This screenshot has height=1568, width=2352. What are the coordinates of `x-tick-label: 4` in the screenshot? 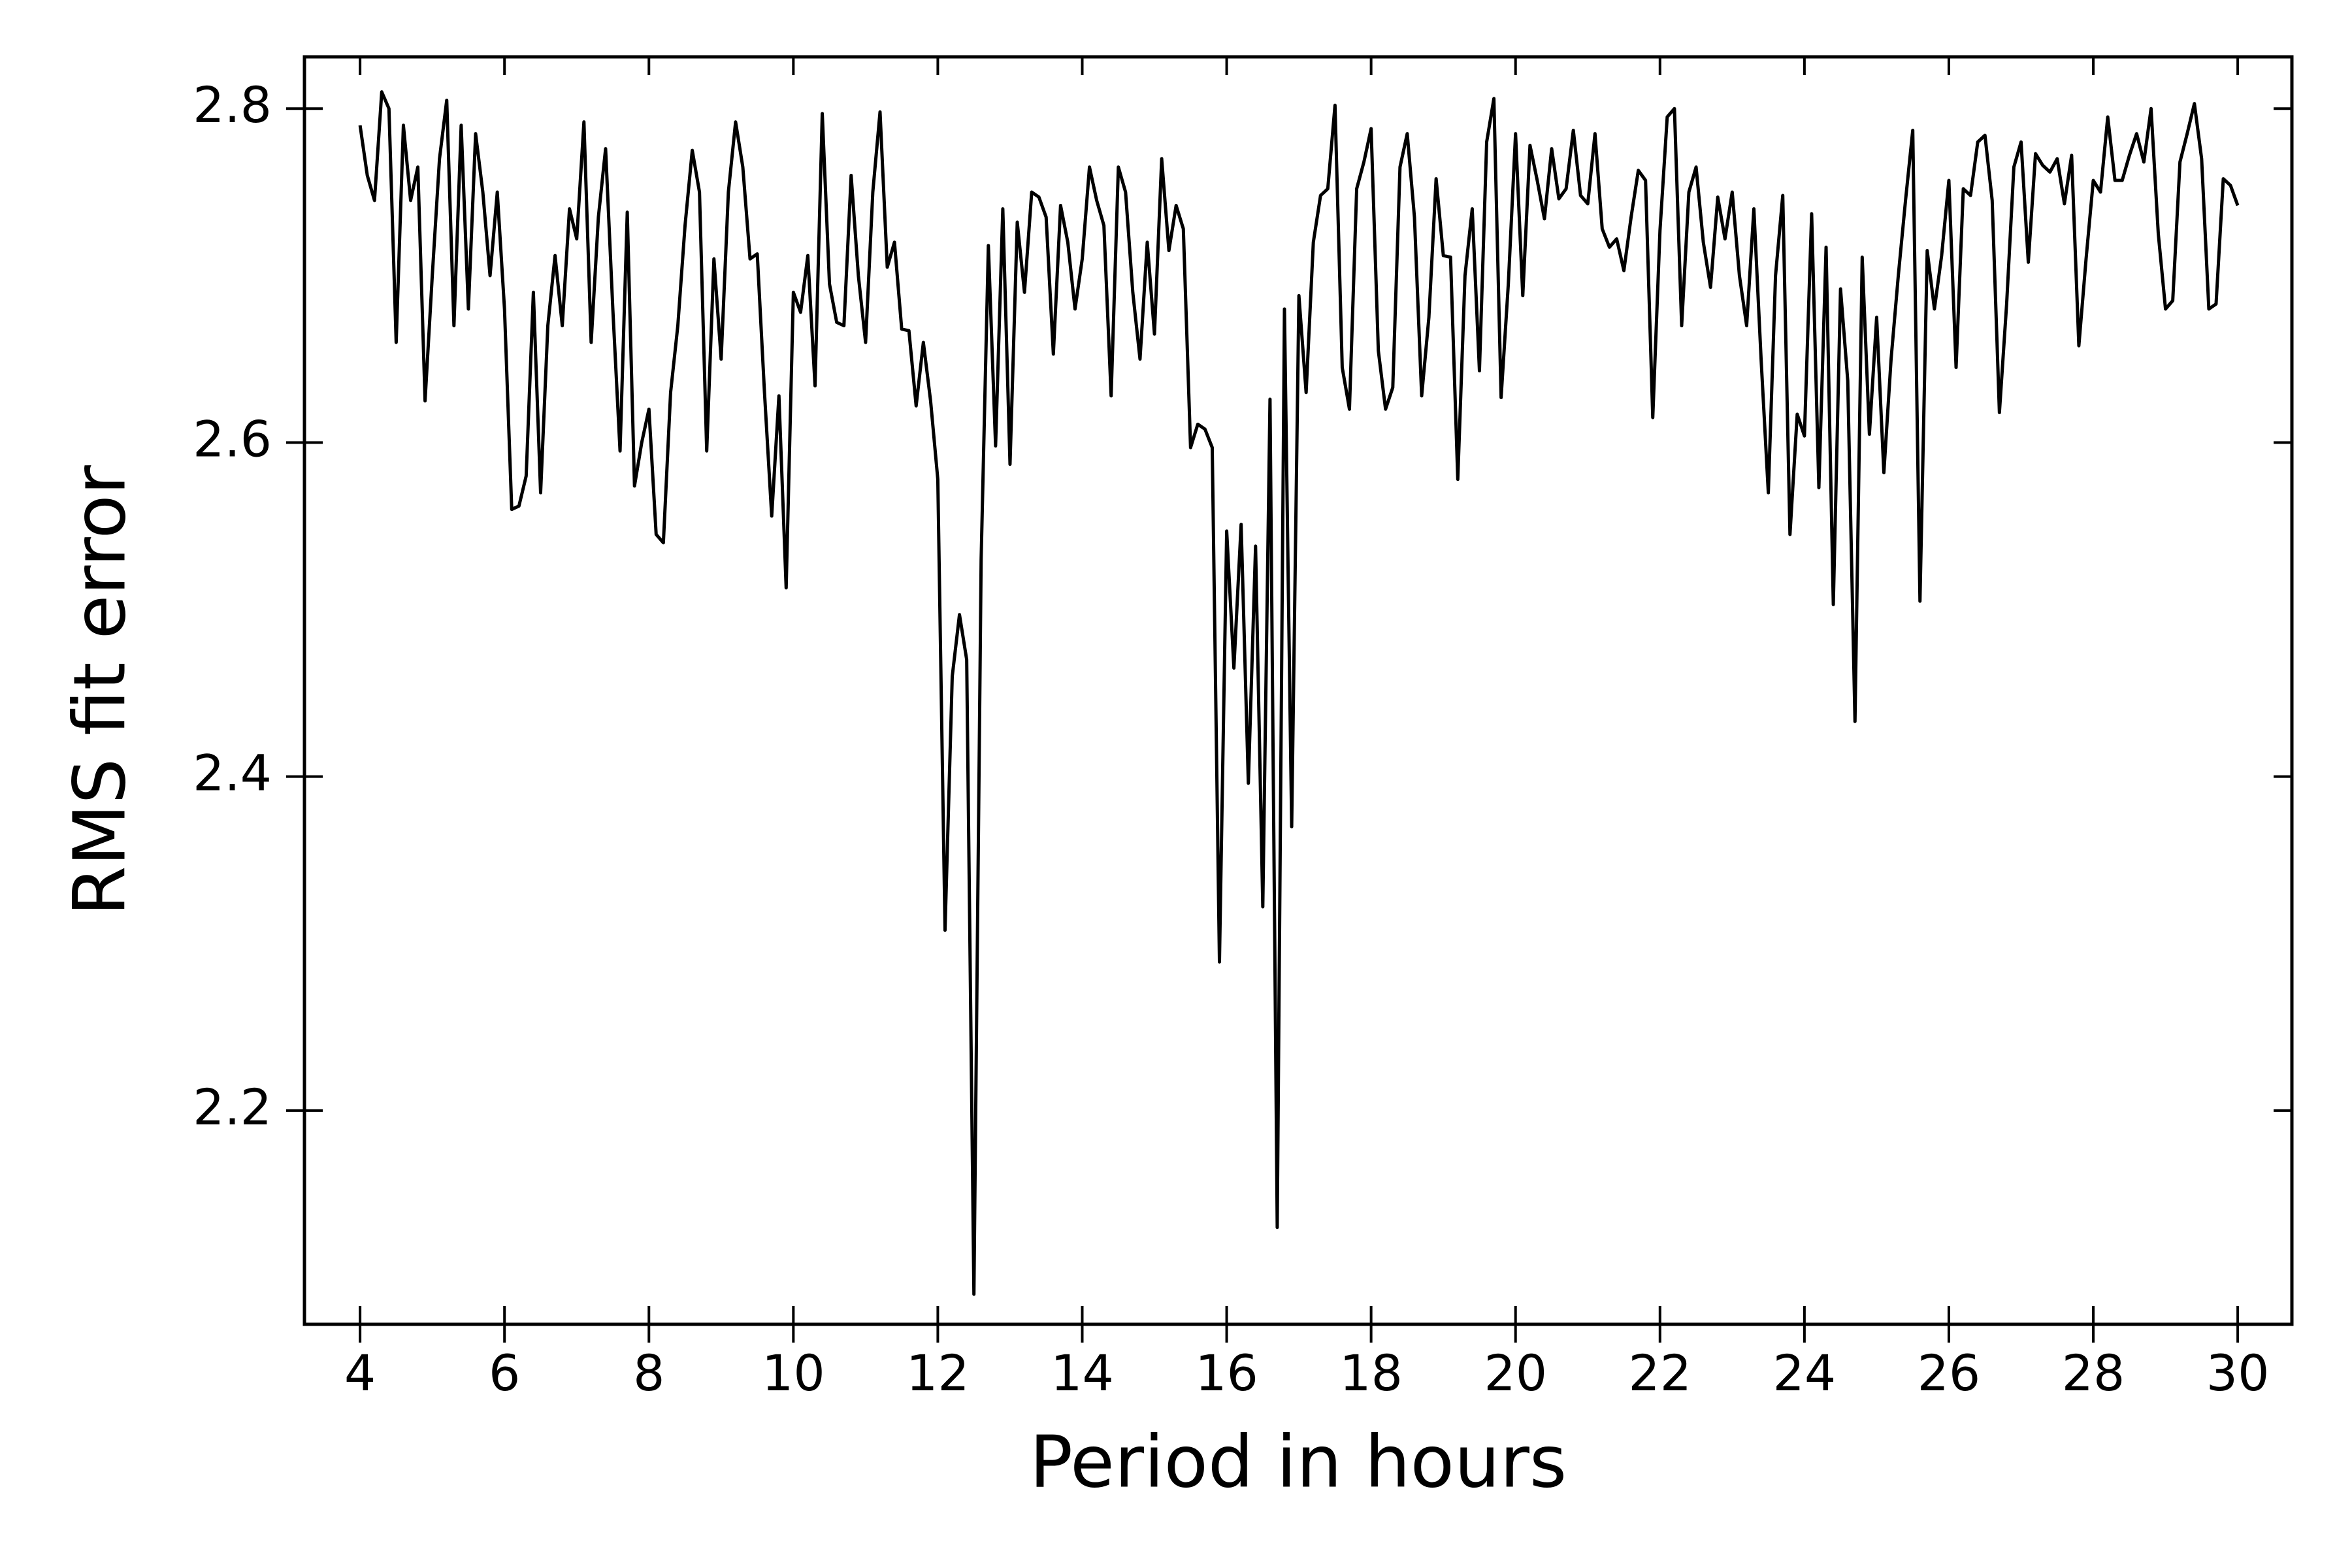 It's located at (360, 1373).